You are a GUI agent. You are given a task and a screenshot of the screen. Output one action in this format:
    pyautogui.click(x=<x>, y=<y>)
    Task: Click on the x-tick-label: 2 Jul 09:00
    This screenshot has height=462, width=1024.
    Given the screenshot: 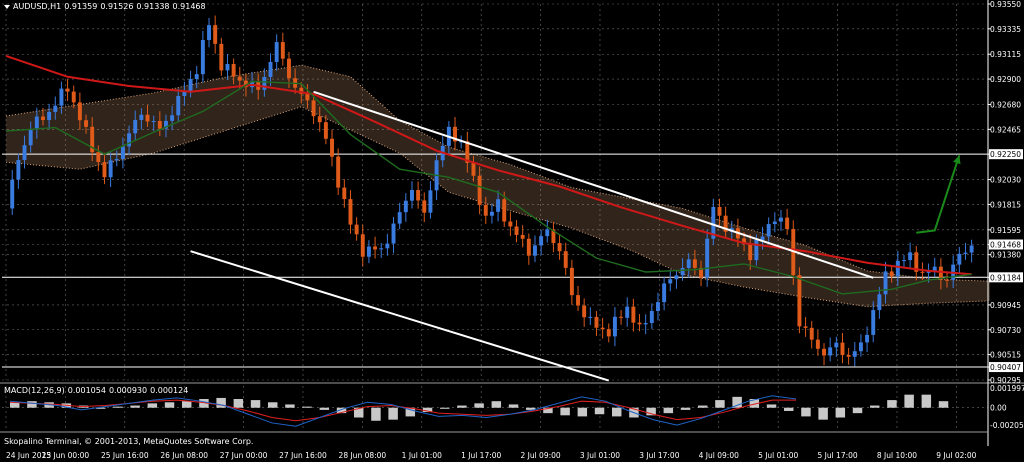 What is the action you would take?
    pyautogui.click(x=540, y=455)
    